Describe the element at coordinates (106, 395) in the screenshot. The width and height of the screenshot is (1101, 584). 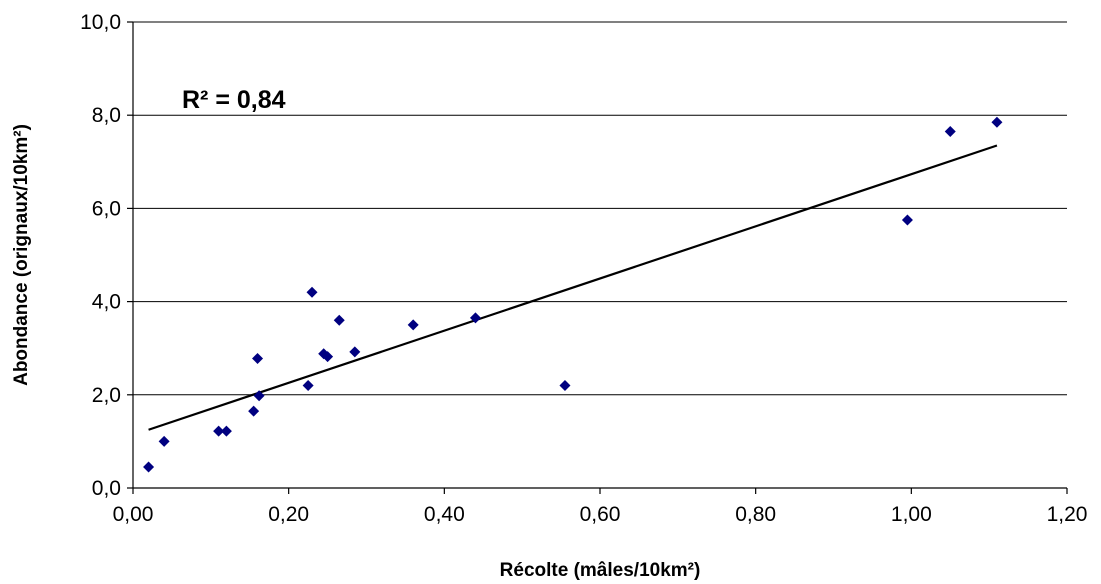
I see `y-tick-label-1: 2,0` at that location.